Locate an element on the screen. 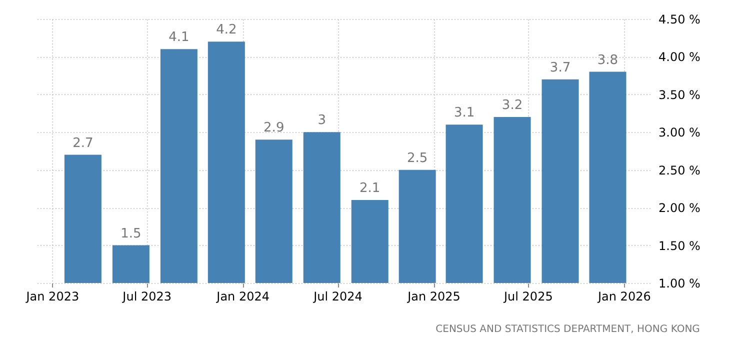 The height and width of the screenshot is (340, 730). data-label: 3.2 is located at coordinates (512, 106).